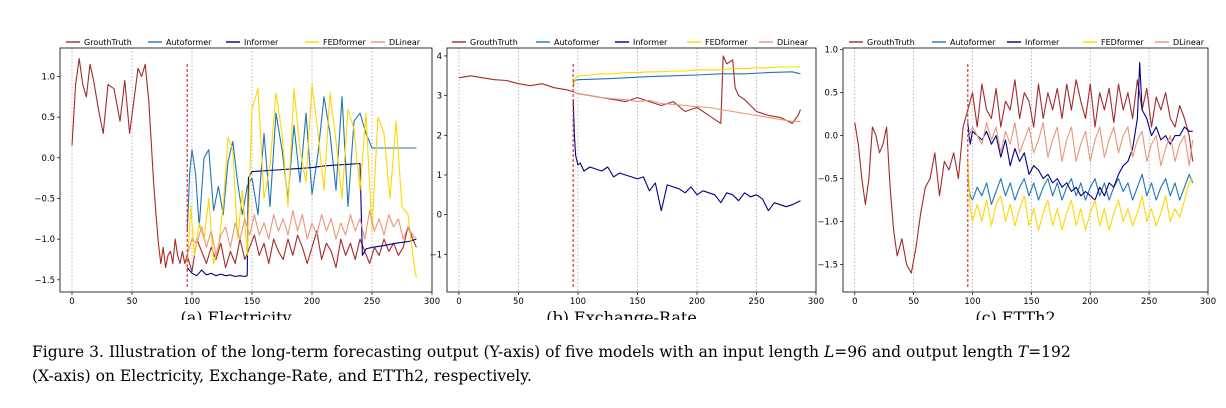 The width and height of the screenshot is (1226, 408). Describe the element at coordinates (439, 136) in the screenshot. I see `y-tick-label: 2` at that location.